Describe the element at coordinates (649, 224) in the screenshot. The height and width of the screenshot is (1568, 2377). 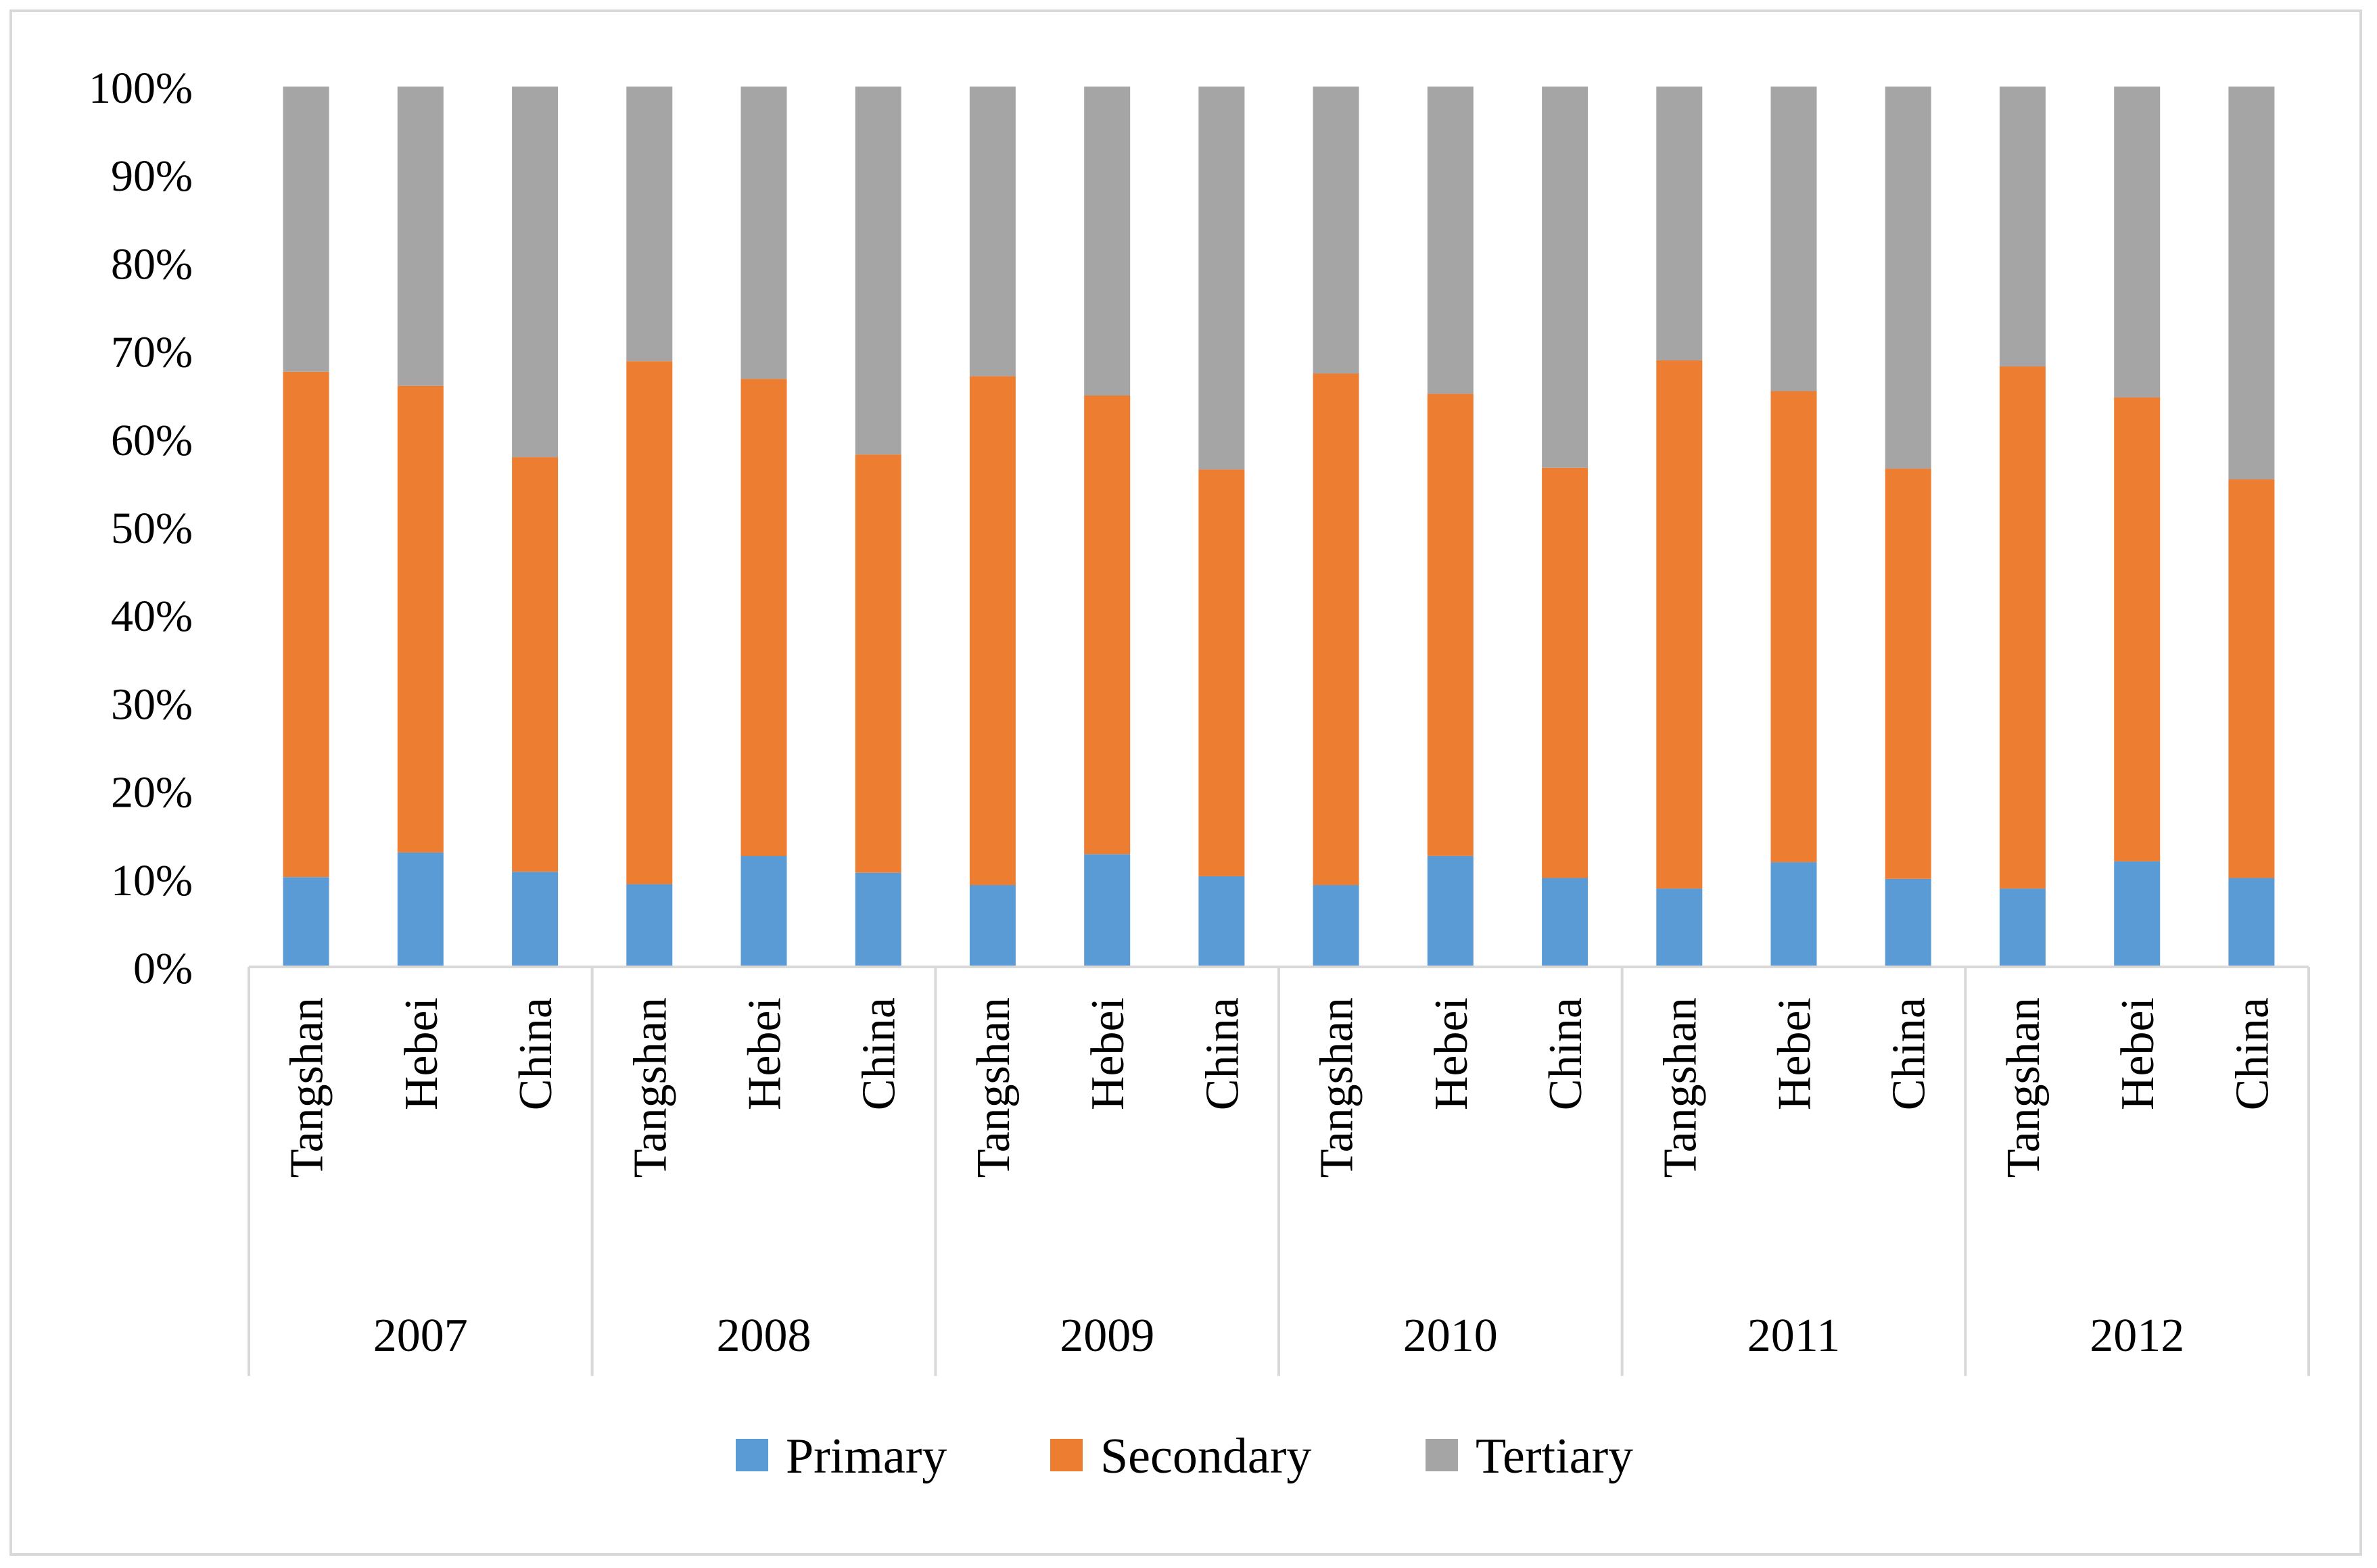
I see `bar-tertiary-tangshan-2008` at that location.